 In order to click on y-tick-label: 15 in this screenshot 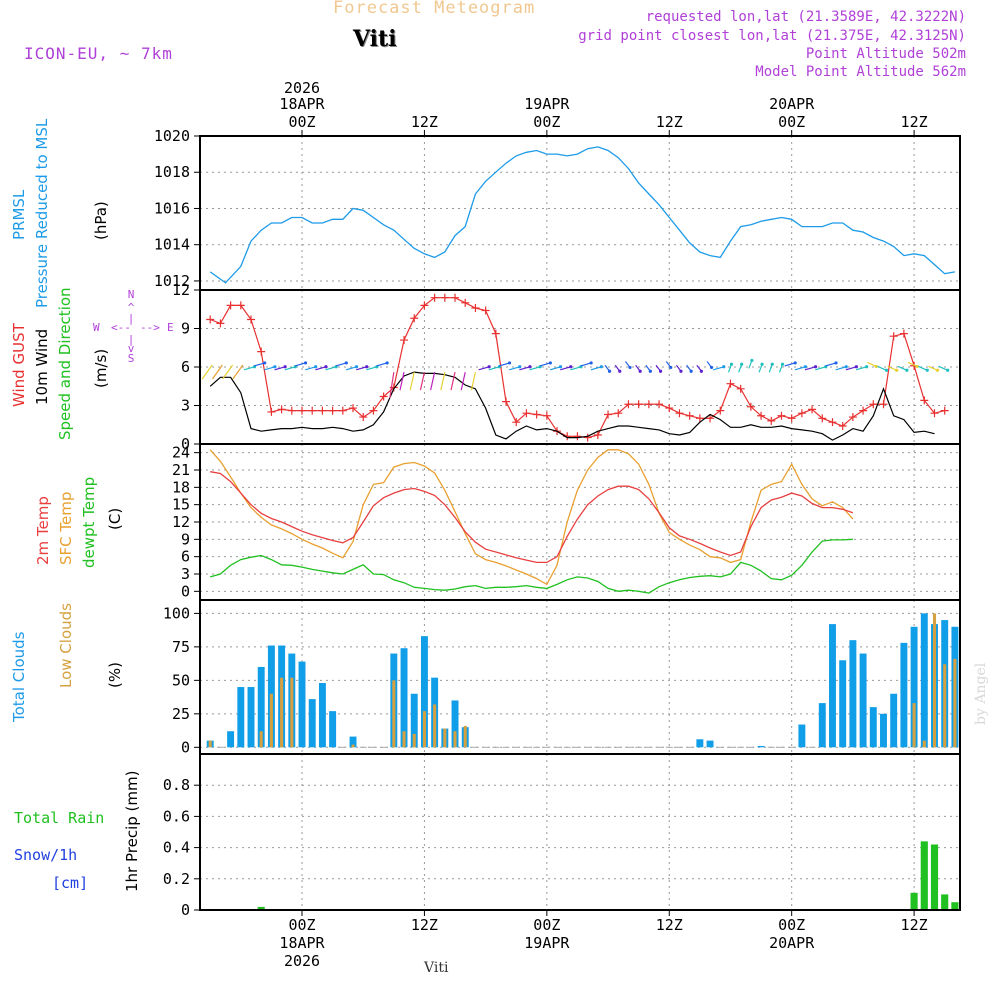, I will do `click(181, 505)`.